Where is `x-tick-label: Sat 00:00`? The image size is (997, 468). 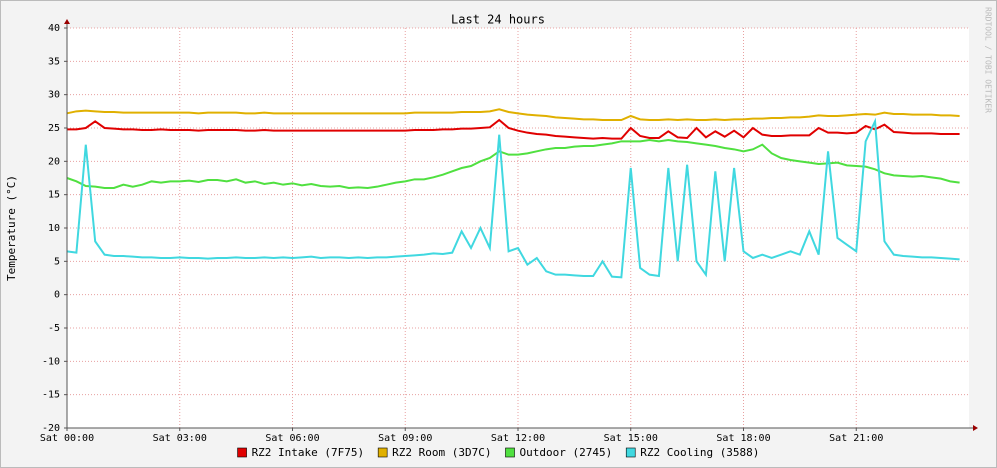 x-tick-label: Sat 00:00 is located at coordinates (67, 438).